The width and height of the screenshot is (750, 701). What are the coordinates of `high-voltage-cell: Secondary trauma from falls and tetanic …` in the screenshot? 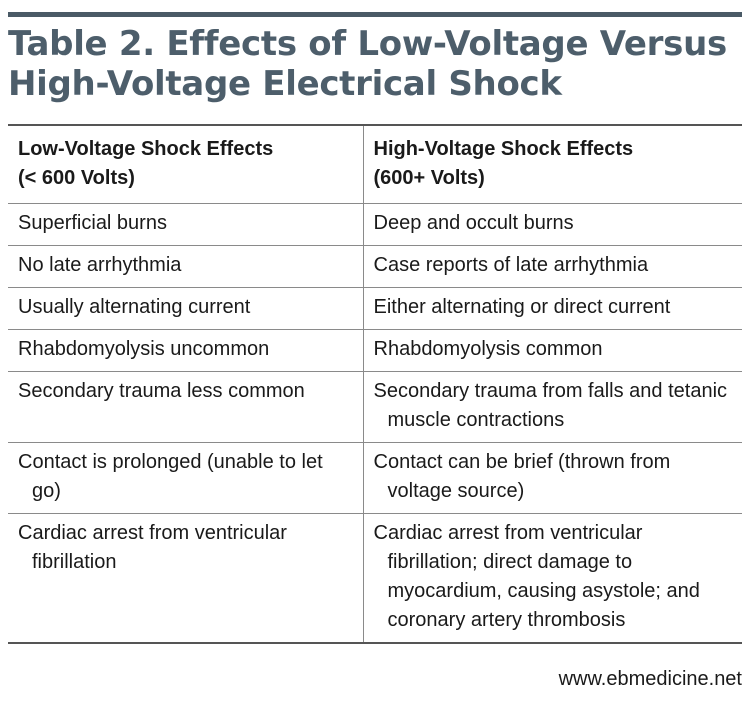 It's located at (552, 407).